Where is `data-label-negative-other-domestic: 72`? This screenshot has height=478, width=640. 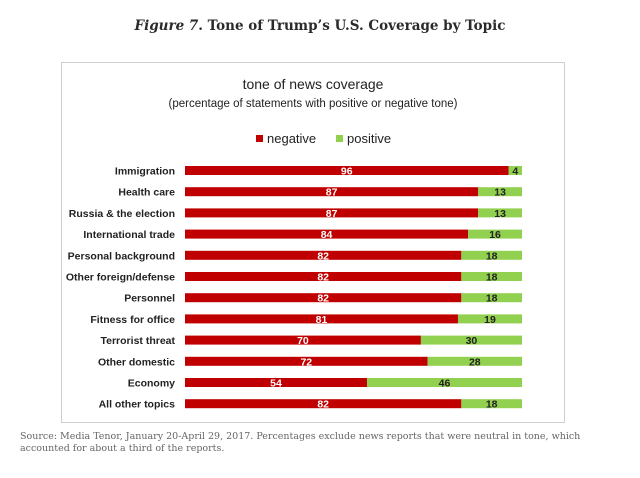
data-label-negative-other-domestic: 72 is located at coordinates (306, 362).